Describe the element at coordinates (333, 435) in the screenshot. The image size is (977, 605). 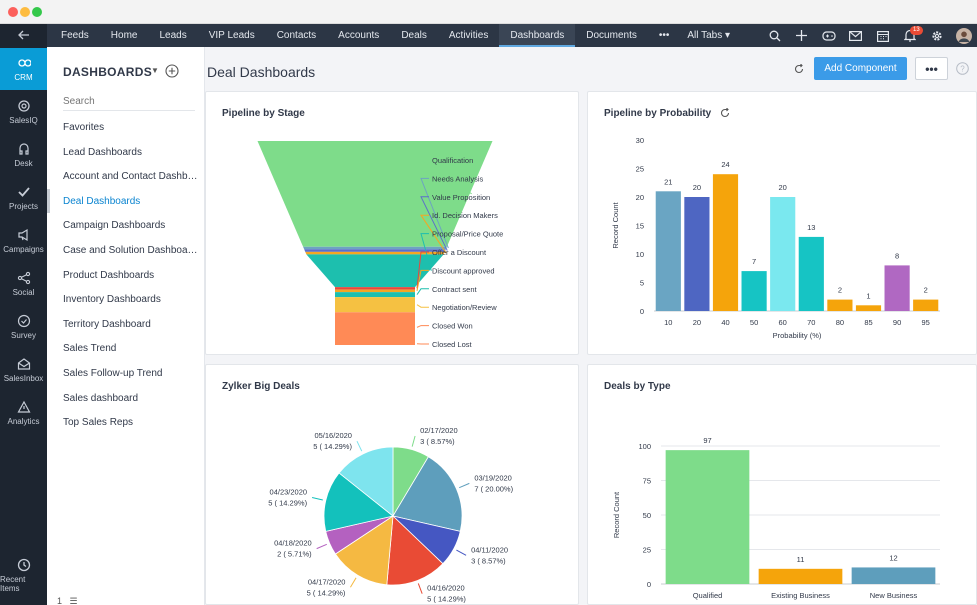
I see `pie-slice-label: 05/16/2020` at that location.